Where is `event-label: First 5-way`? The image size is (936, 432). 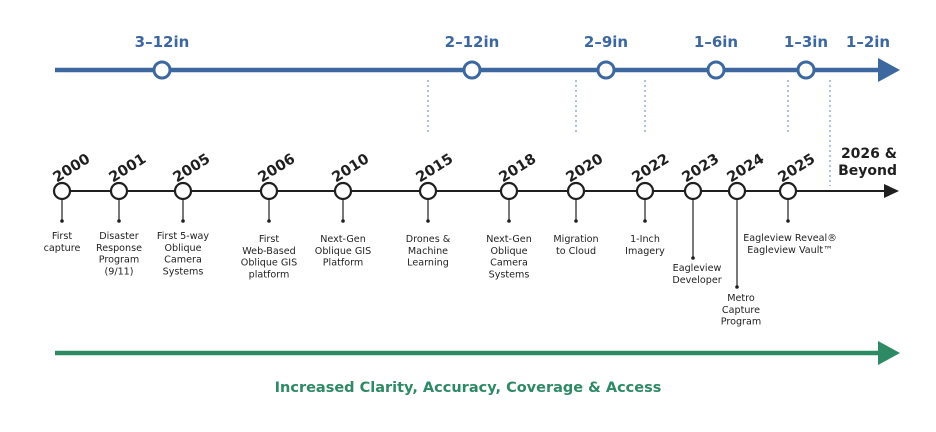
event-label: First 5-way is located at coordinates (183, 236).